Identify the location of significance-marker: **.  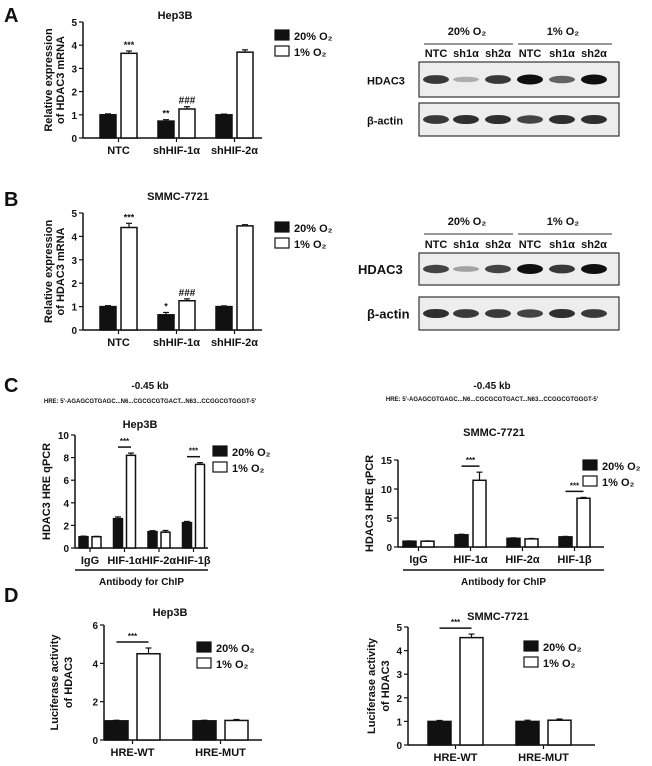
(166, 114).